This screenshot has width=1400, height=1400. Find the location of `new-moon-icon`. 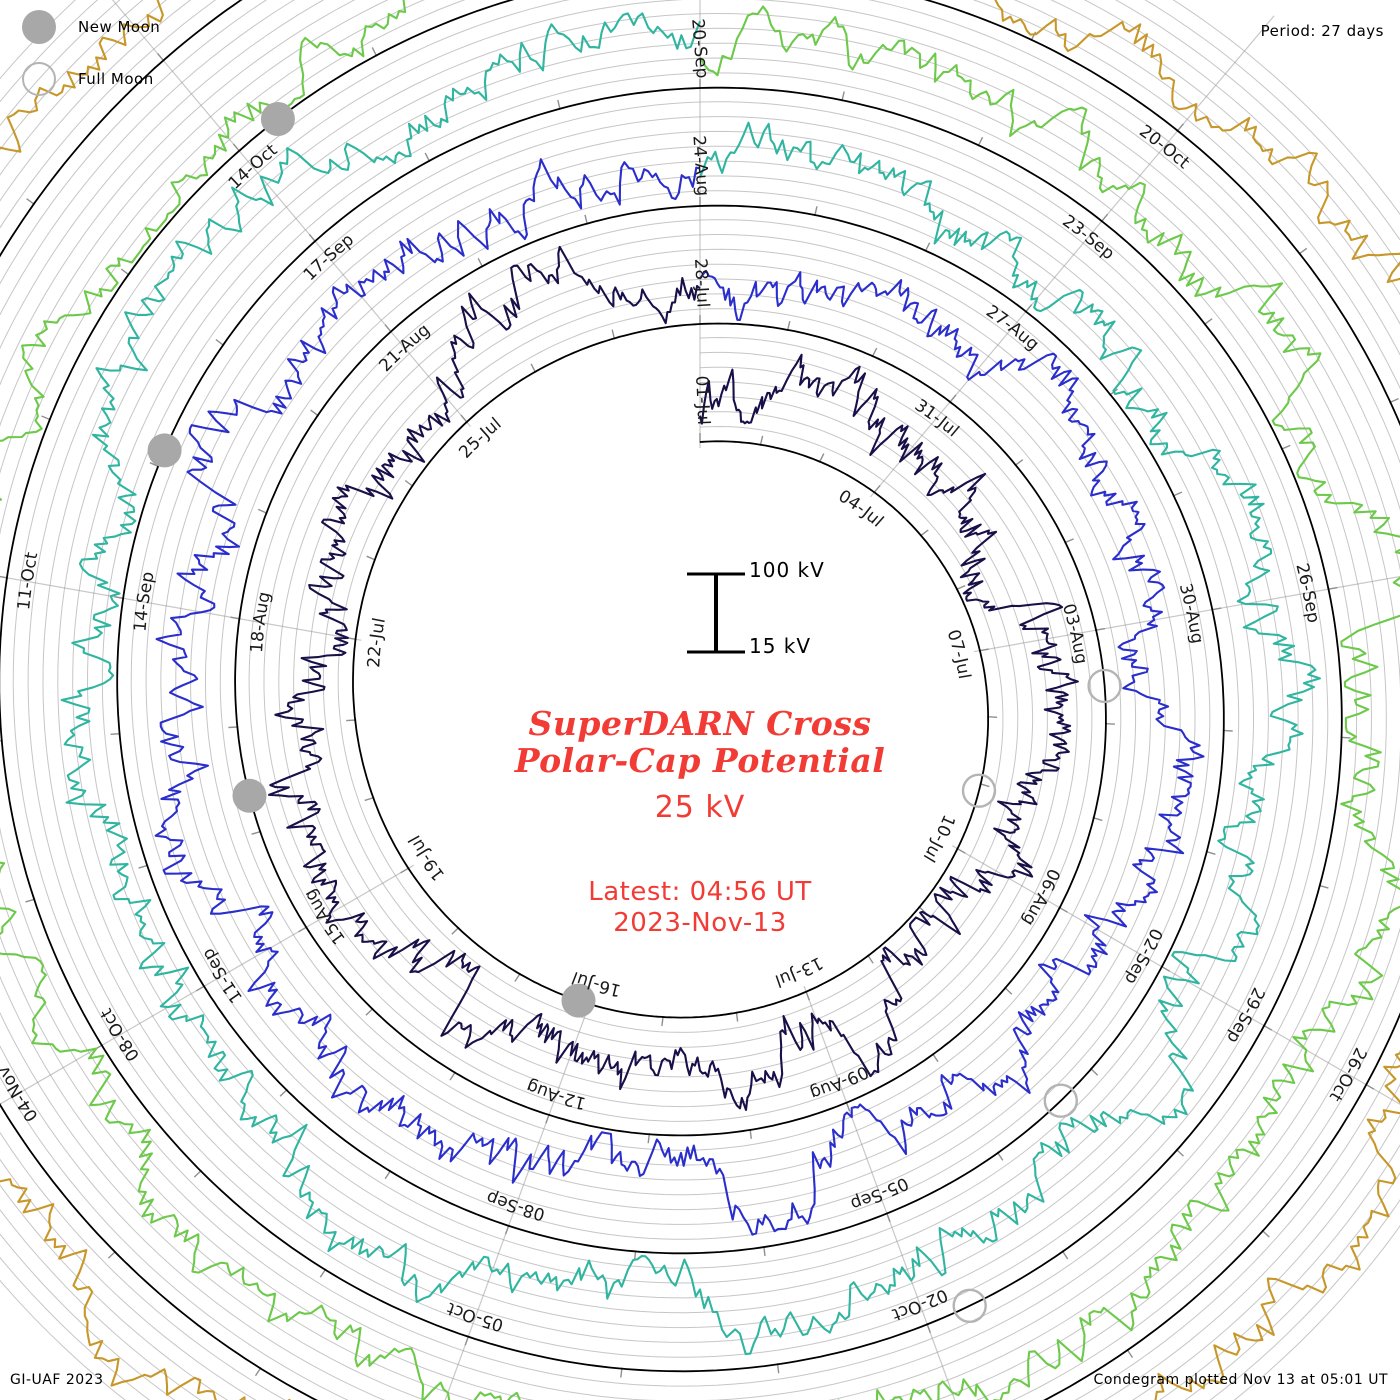

new-moon-icon is located at coordinates (39, 27).